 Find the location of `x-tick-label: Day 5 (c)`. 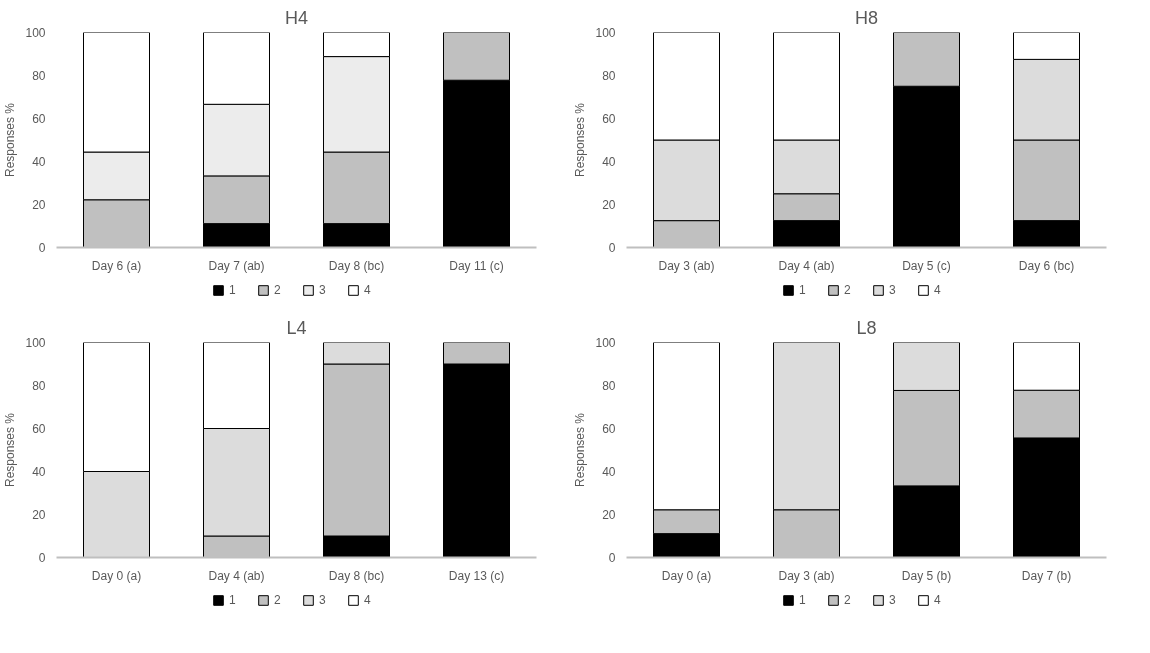

x-tick-label: Day 5 (c) is located at coordinates (926, 265).